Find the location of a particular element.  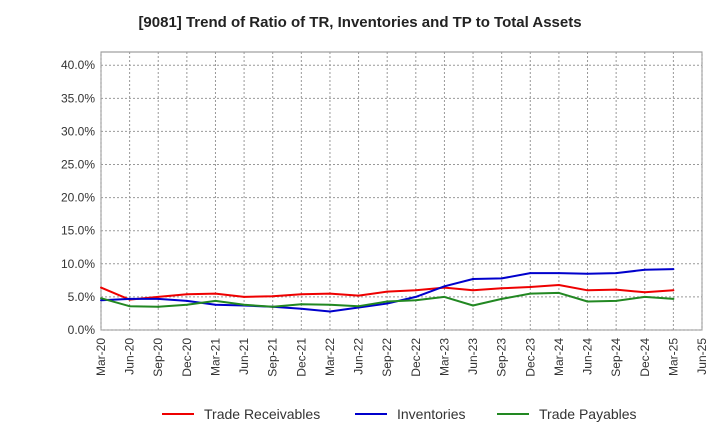

x-tick-label: Sep-23 is located at coordinates (502, 357).